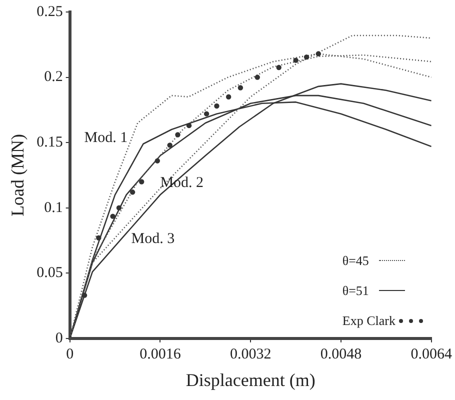  Describe the element at coordinates (49, 12) in the screenshot. I see `y-tick-label: 0.25` at that location.